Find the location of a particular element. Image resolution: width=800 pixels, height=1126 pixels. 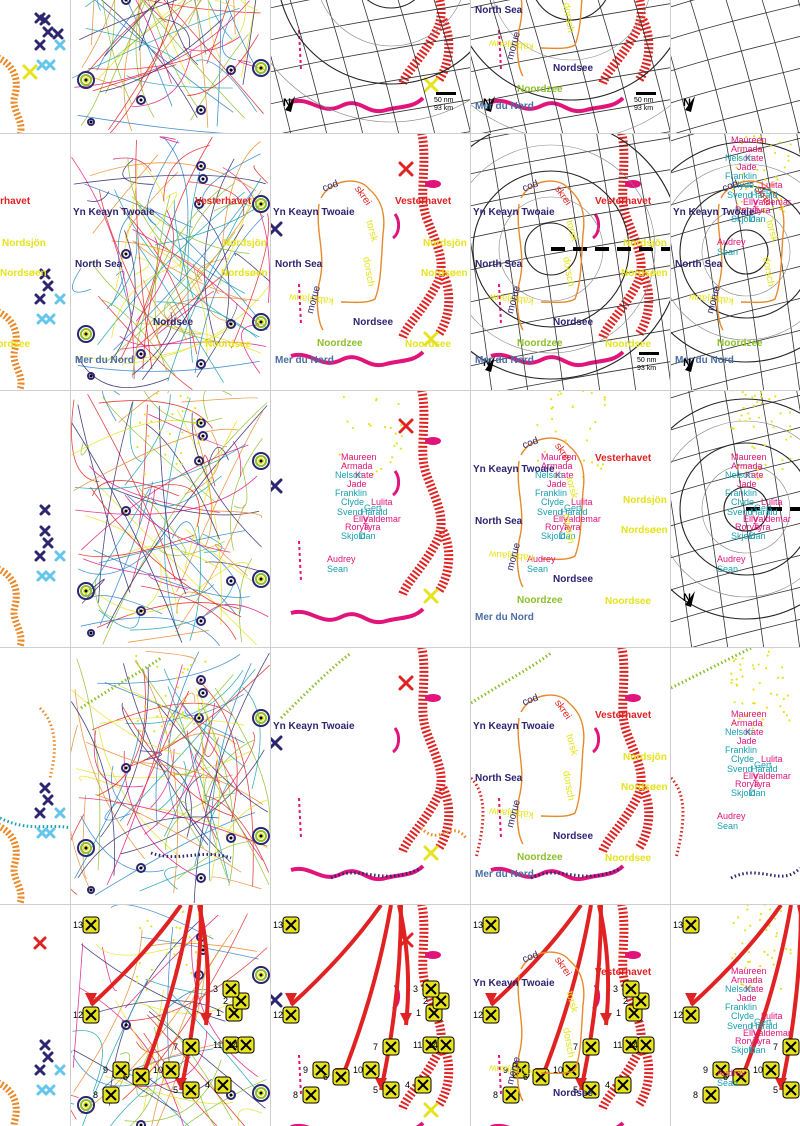

release-site-number: 7 is located at coordinates (776, 1047).